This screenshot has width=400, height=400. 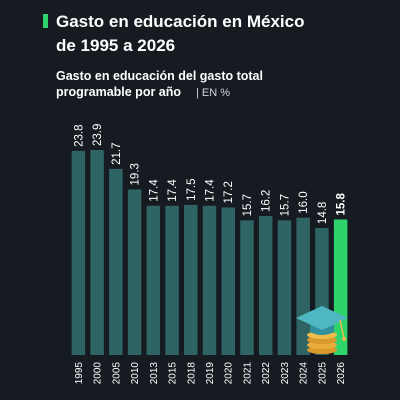 What do you see at coordinates (342, 203) in the screenshot?
I see `value-label: 15.8` at bounding box center [342, 203].